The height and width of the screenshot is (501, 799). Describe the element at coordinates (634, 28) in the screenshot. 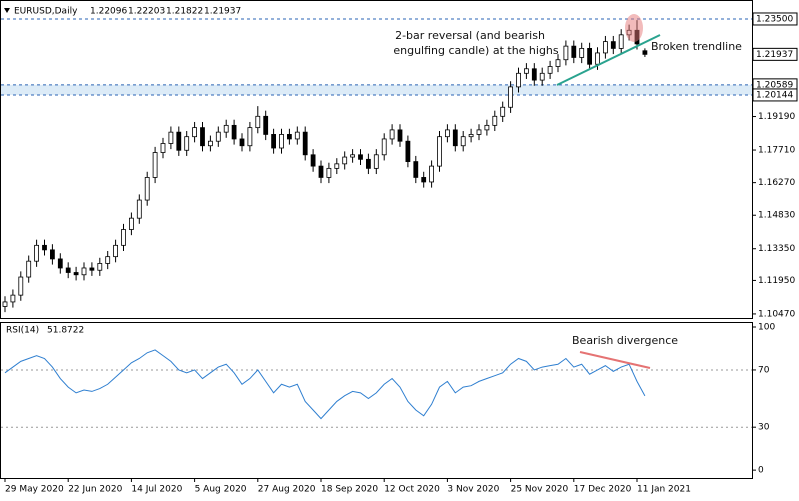

I see `highlight` at that location.